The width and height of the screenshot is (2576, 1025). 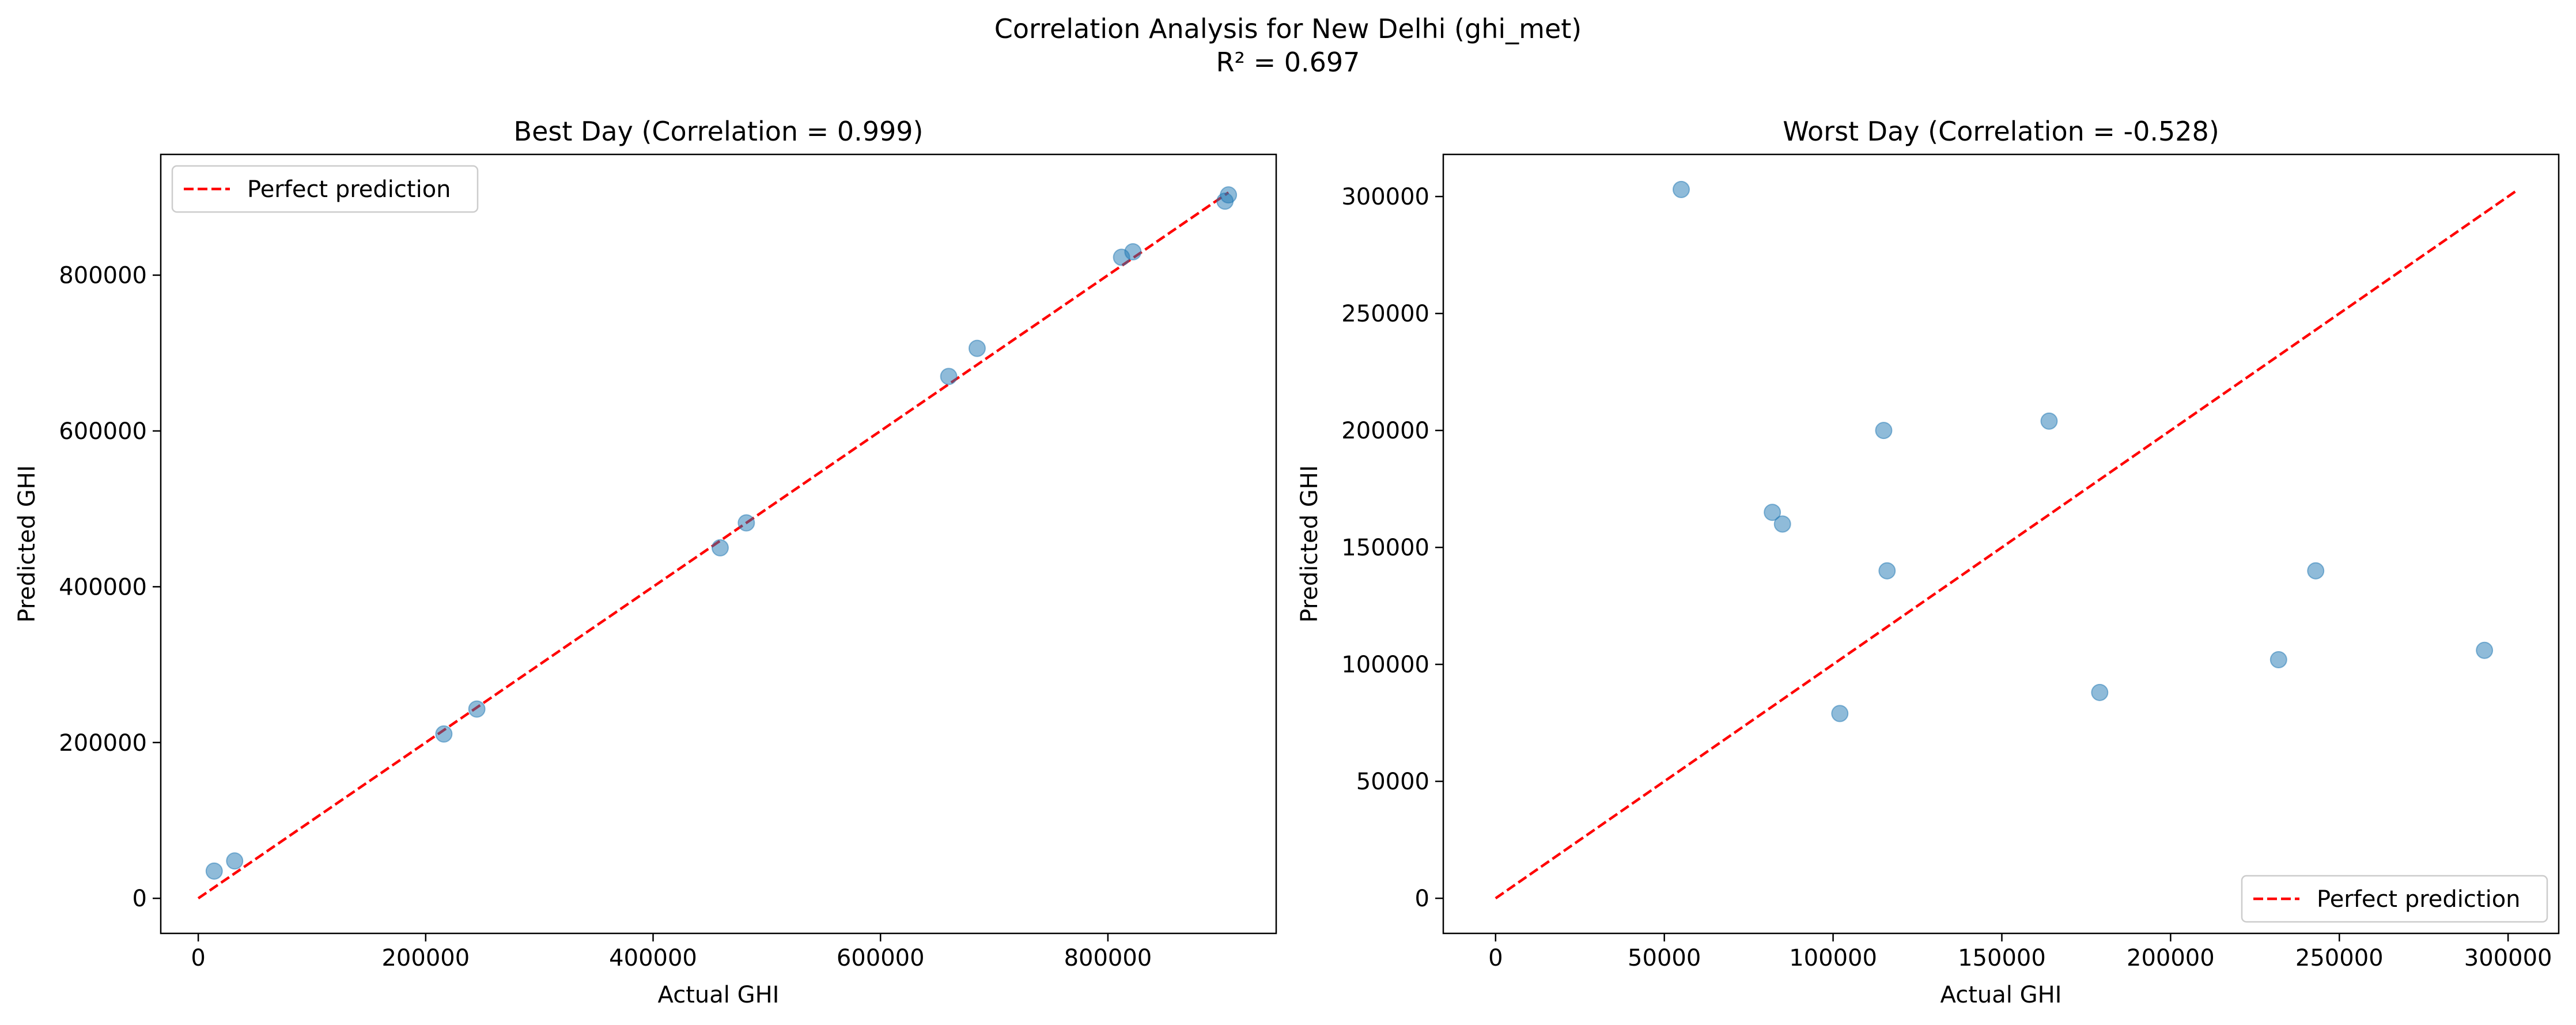 I want to click on chart-2-x-tick-label: 50000, so click(x=1664, y=958).